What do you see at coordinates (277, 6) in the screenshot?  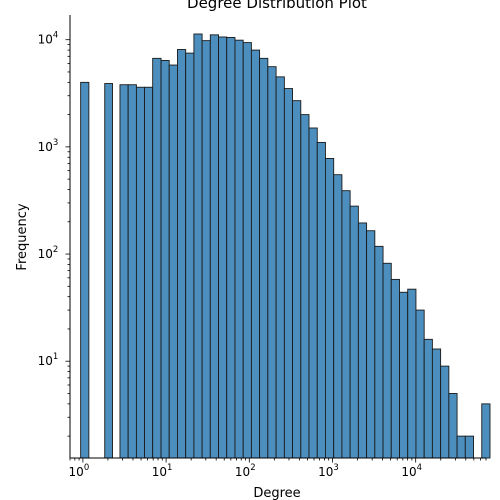 I see `chart-title: Degree Distribution Plot` at bounding box center [277, 6].